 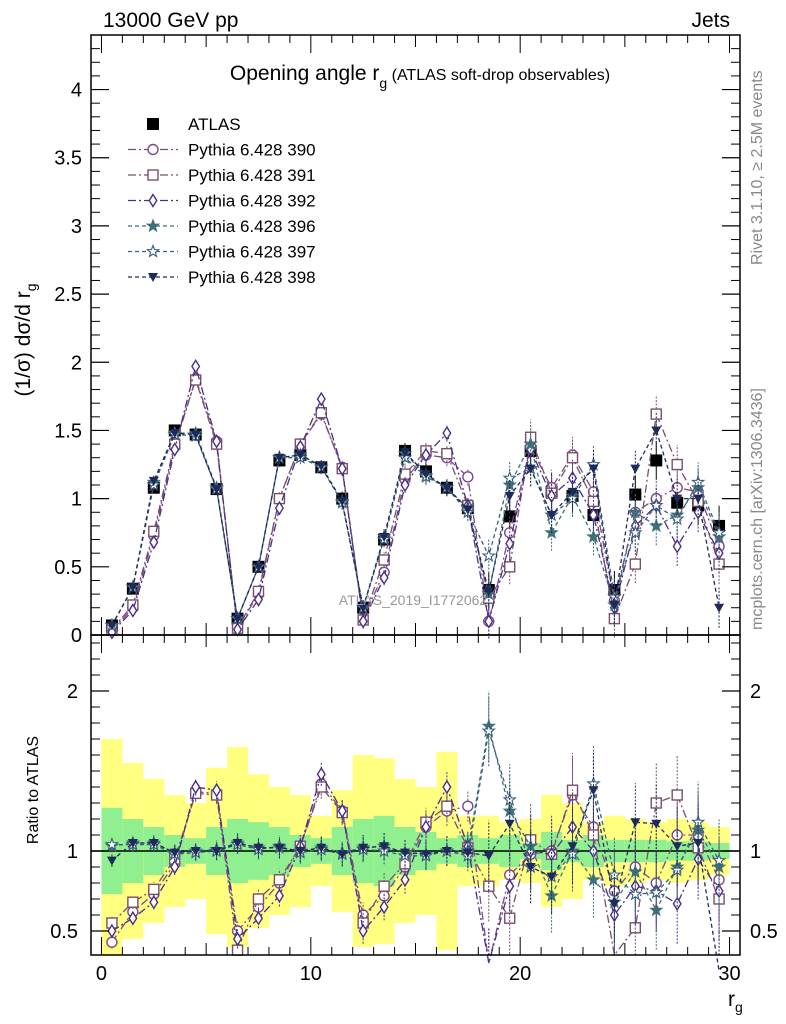 What do you see at coordinates (757, 509) in the screenshot?
I see `mcplots-label: mcplots.cern.ch [arXiv:1306.3436]` at bounding box center [757, 509].